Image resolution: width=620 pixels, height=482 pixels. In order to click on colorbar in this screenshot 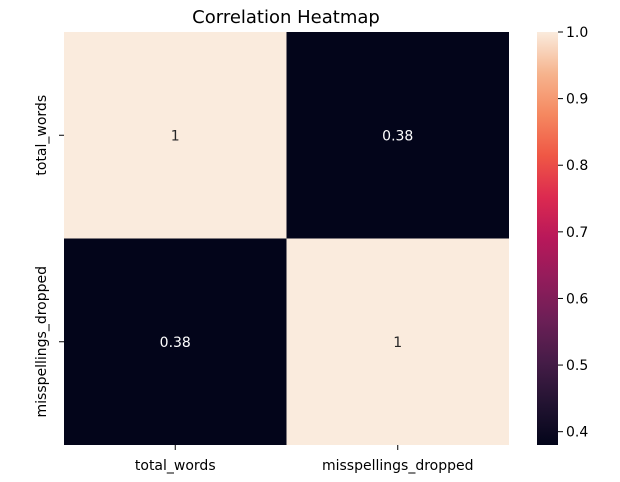, I will do `click(547, 238)`.